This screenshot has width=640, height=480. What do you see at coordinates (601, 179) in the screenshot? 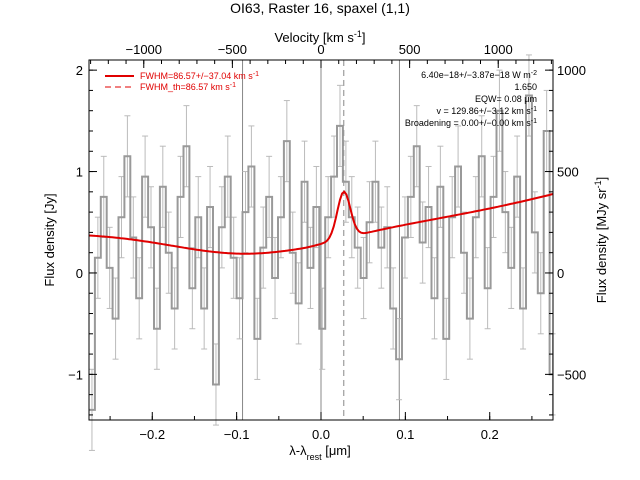
I see `right-axis-label-end: ]` at bounding box center [601, 179].